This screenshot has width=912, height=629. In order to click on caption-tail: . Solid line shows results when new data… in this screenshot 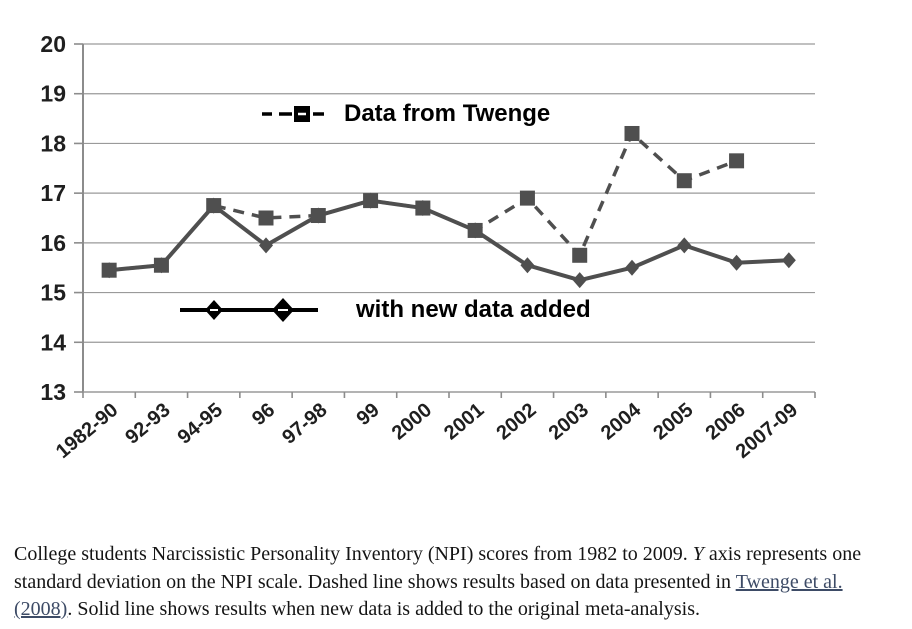, I will do `click(383, 609)`.